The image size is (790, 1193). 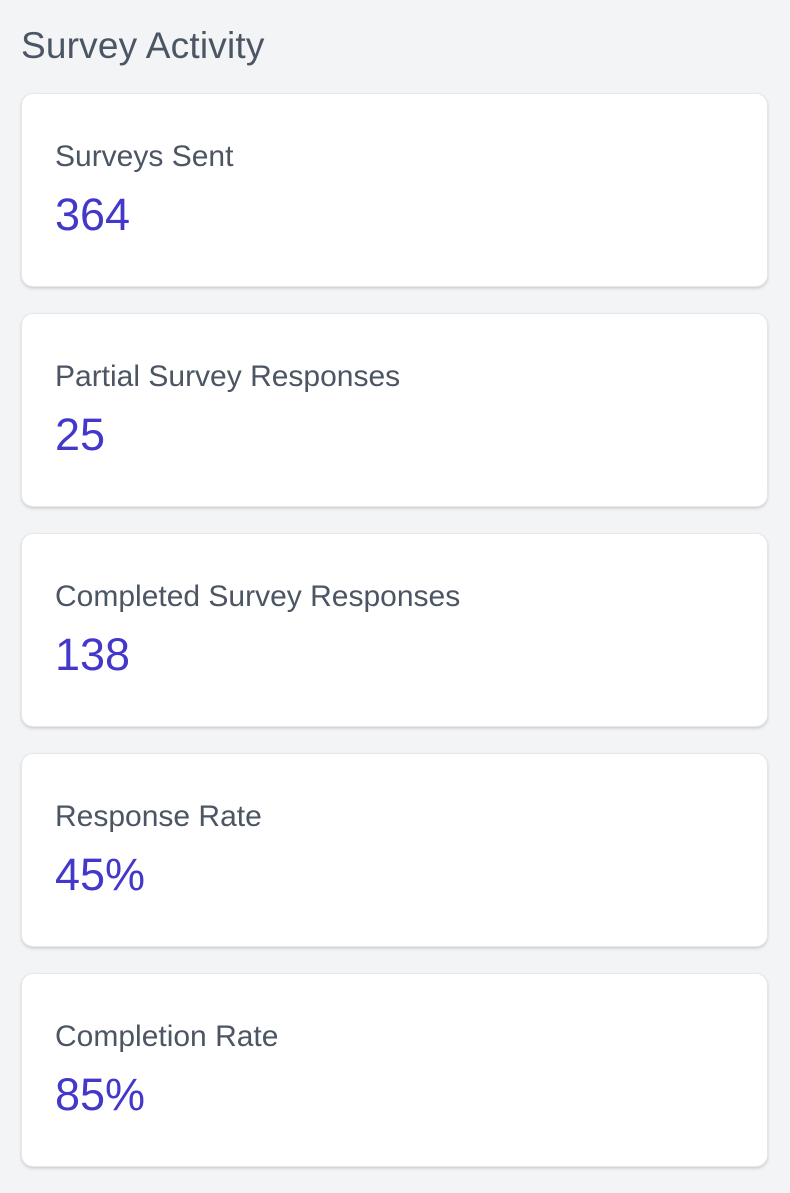 What do you see at coordinates (80, 434) in the screenshot?
I see `stat-value: 25` at bounding box center [80, 434].